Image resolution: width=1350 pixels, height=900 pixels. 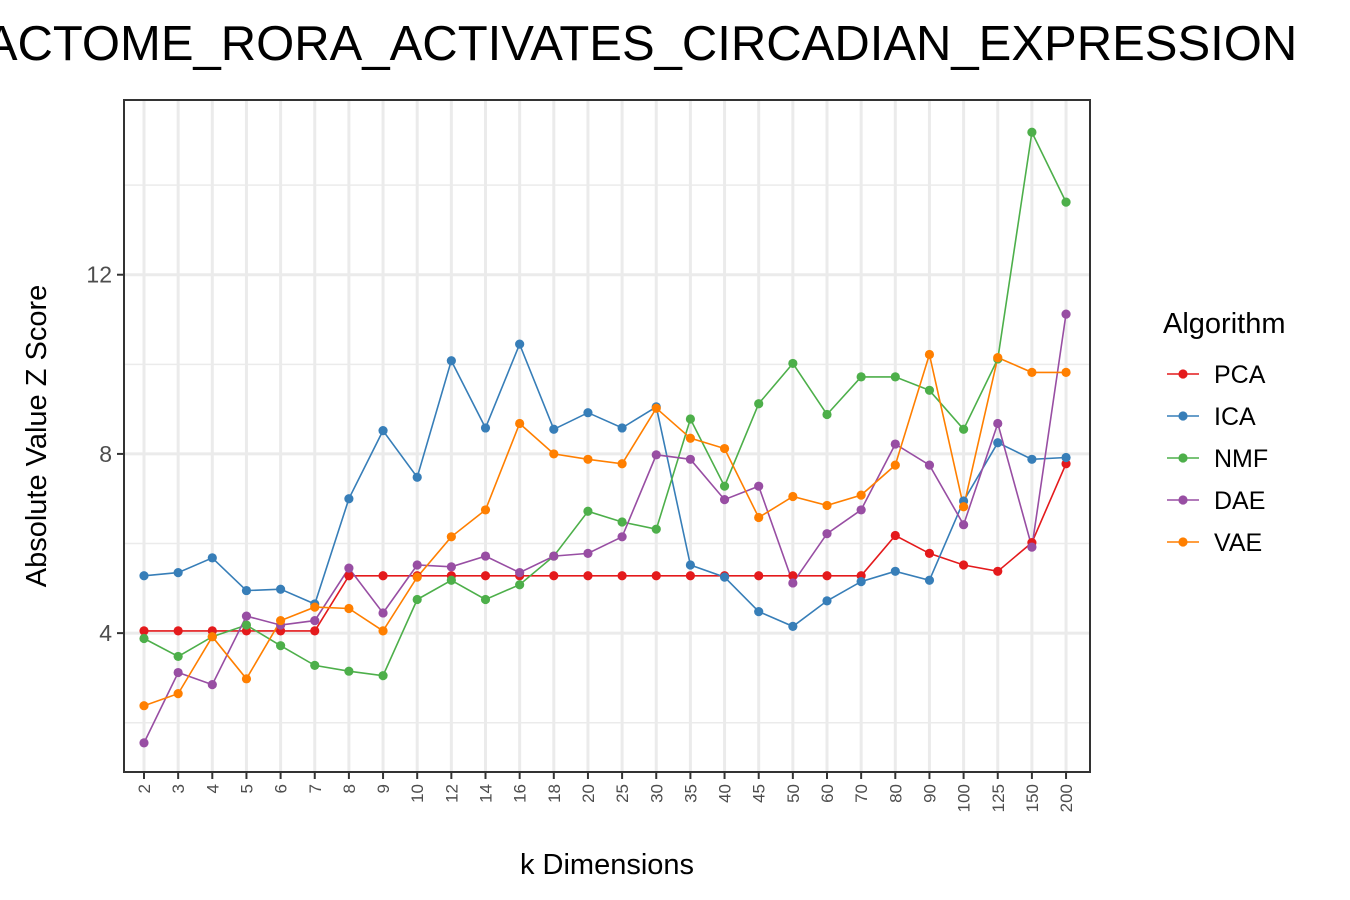 I want to click on x-tick-label: 60, so click(x=827, y=793).